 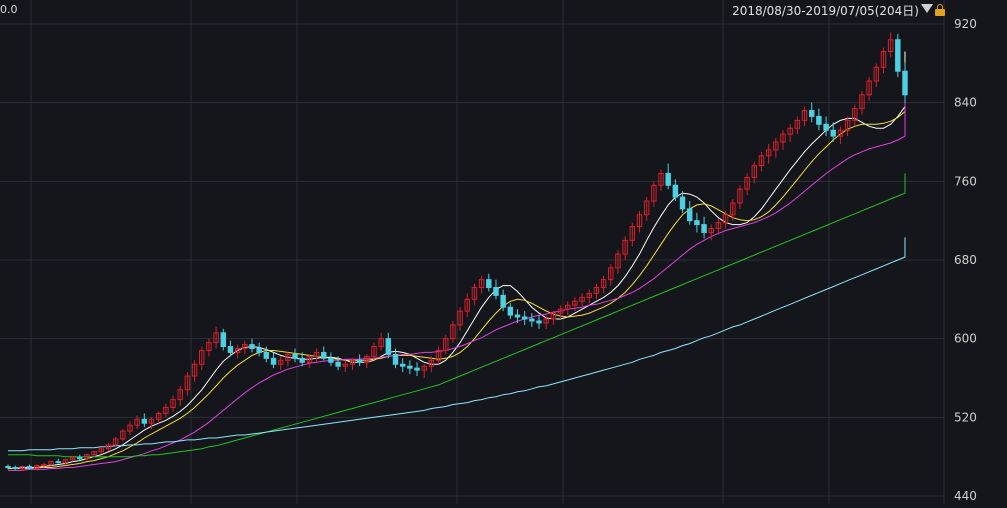 What do you see at coordinates (825, 11) in the screenshot?
I see `date-range-label: 2018/08/30-2019/07/05(204日)` at bounding box center [825, 11].